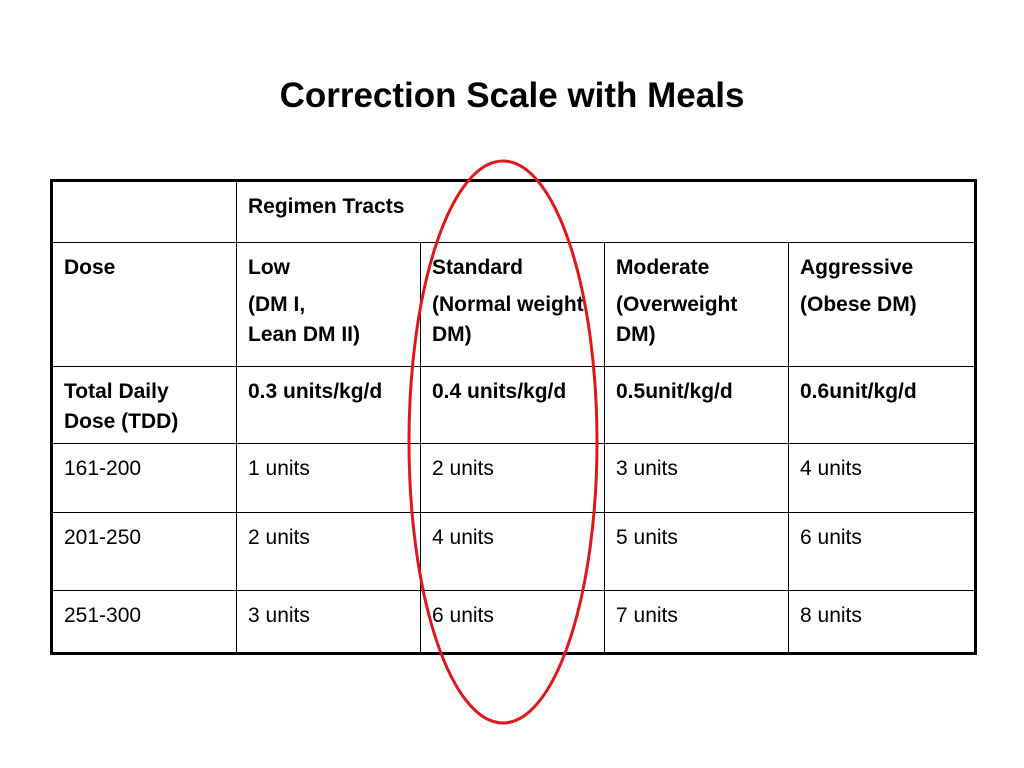  I want to click on column-header-standard: Standard (Normal weight DM), so click(512, 304).